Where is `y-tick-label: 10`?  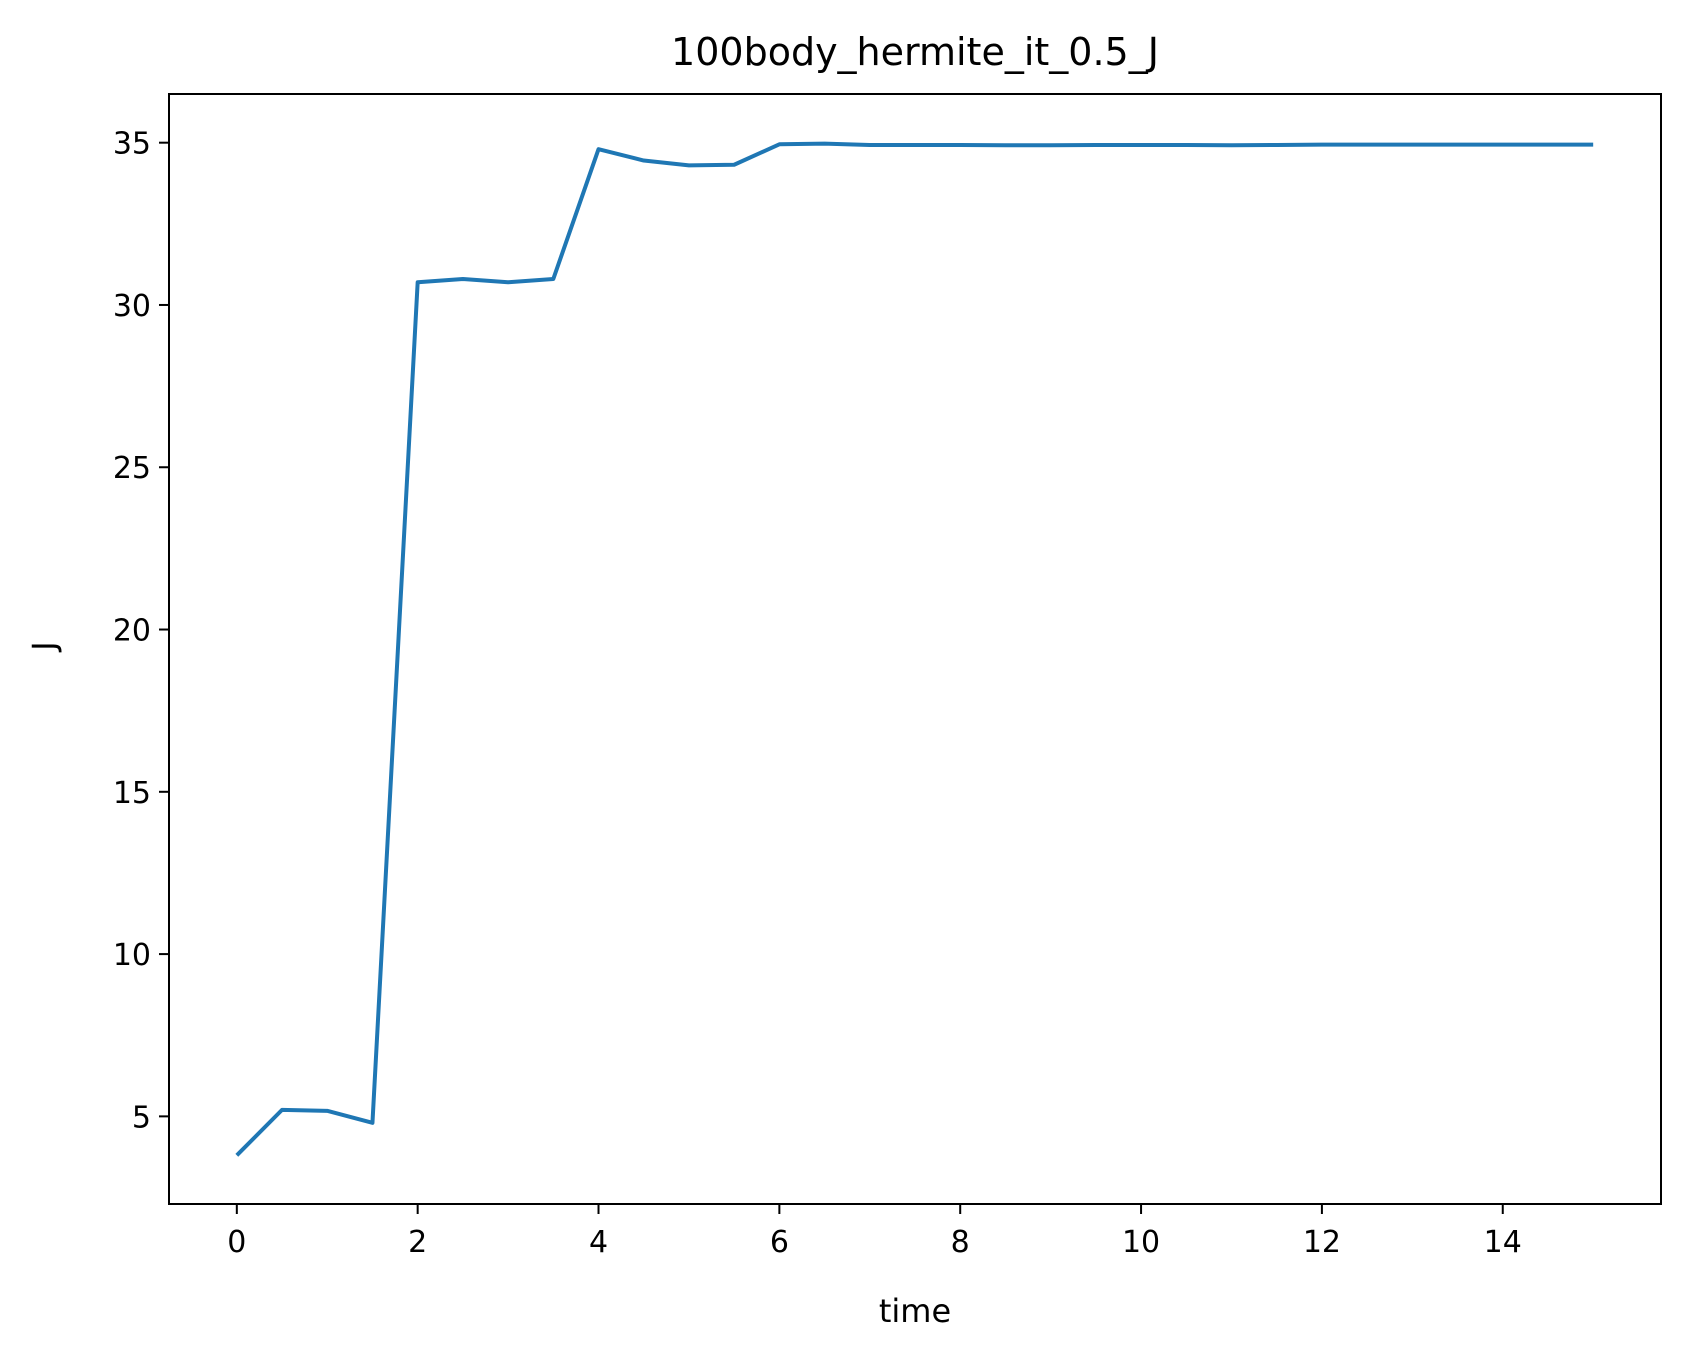
y-tick-label: 10 is located at coordinates (132, 955).